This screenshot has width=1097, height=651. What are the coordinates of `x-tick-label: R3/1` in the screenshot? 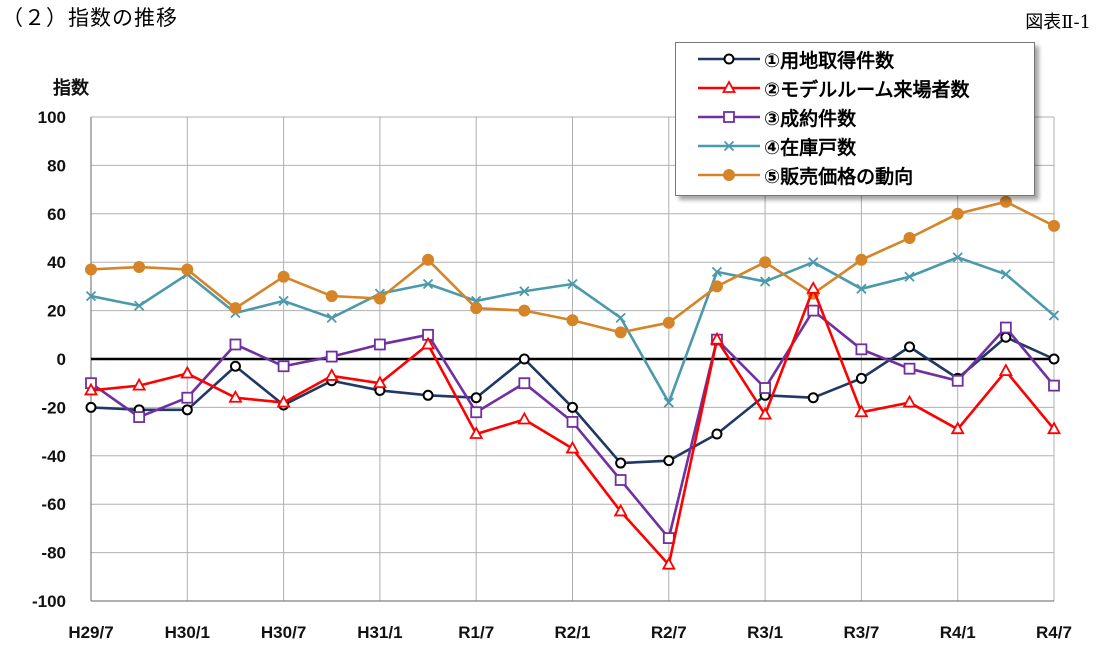 It's located at (765, 632).